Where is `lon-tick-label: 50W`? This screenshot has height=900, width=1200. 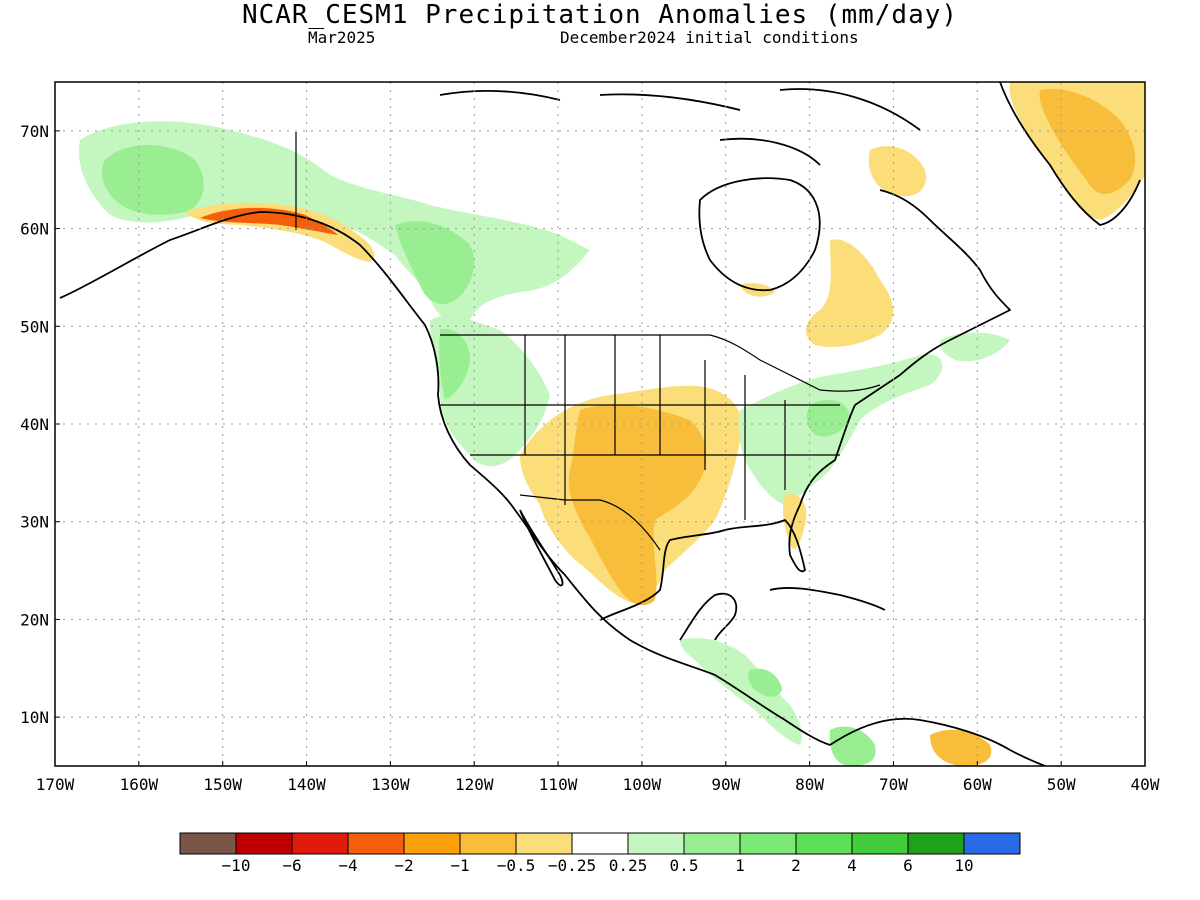 lon-tick-label: 50W is located at coordinates (1061, 784).